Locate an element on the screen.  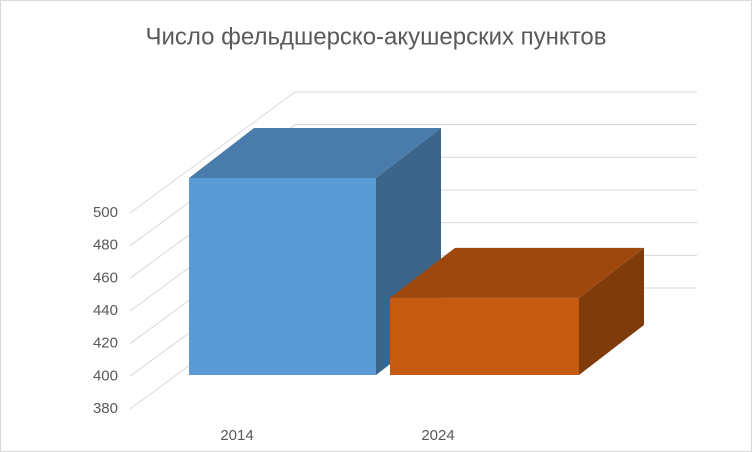
y-tick-label: 420 is located at coordinates (105, 343).